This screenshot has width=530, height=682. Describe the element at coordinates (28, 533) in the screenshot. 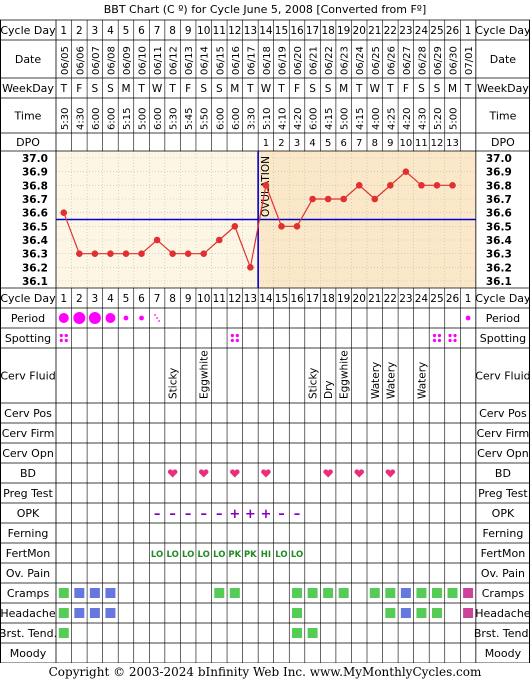

I see `row-label-left-ferning: Ferning` at that location.